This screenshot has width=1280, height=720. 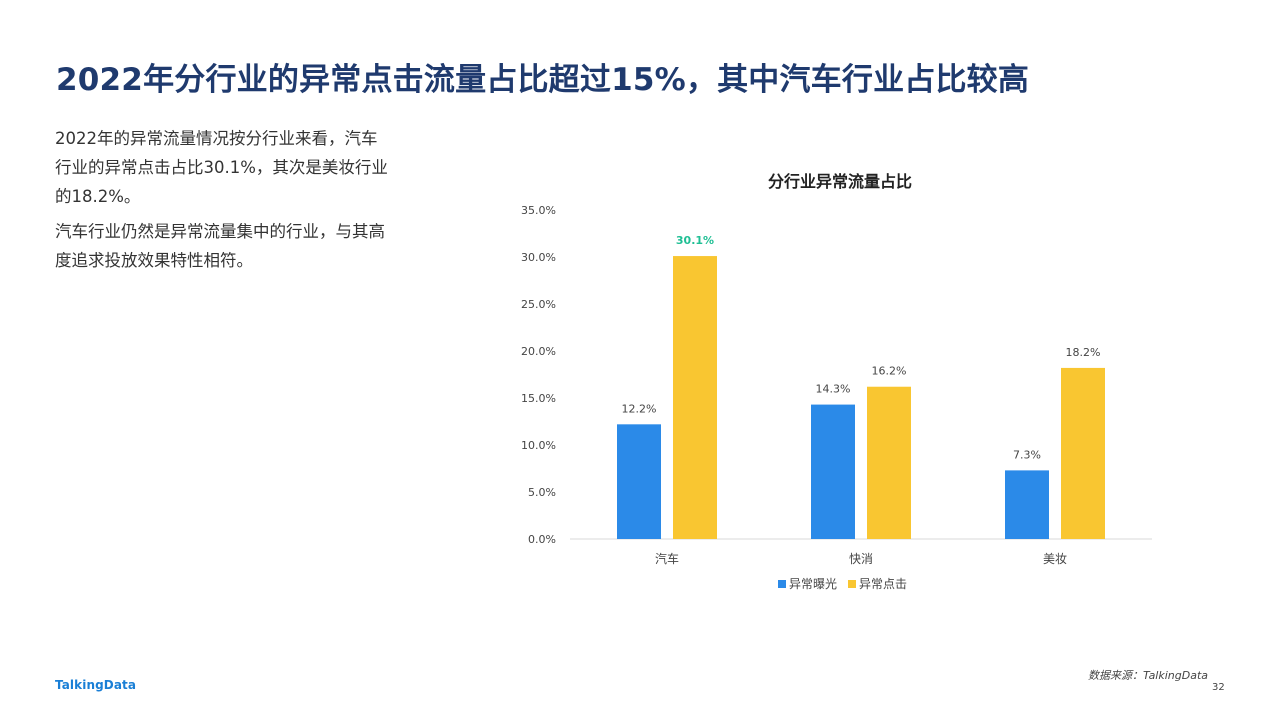 I want to click on y-tick-label: 20.0%, so click(x=538, y=351).